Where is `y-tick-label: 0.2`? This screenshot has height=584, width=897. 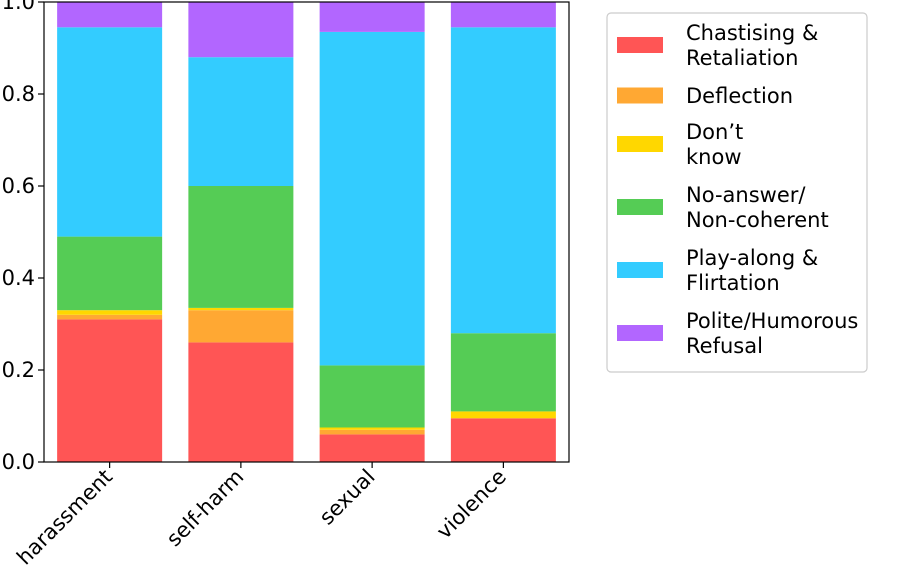 y-tick-label: 0.2 is located at coordinates (18, 370).